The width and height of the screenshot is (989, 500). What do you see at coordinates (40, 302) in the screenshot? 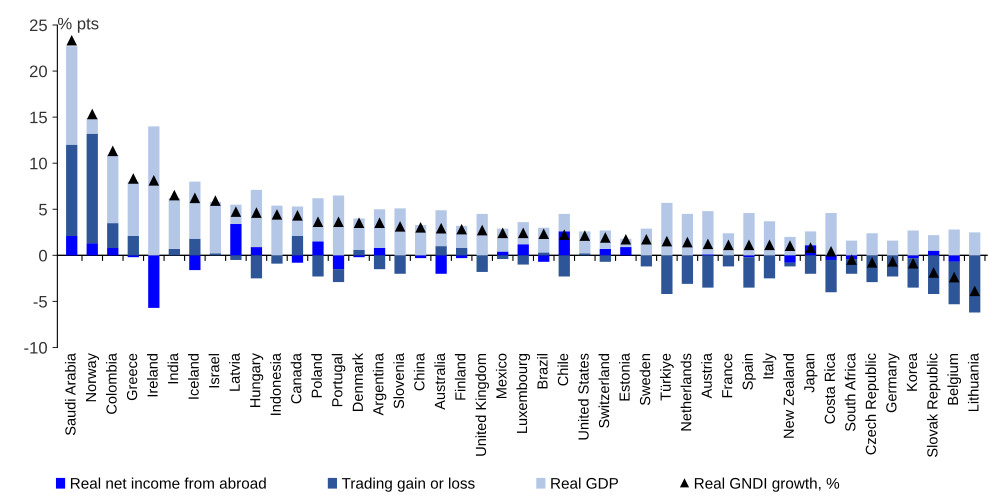
I see `y-tick-label: -5` at bounding box center [40, 302].